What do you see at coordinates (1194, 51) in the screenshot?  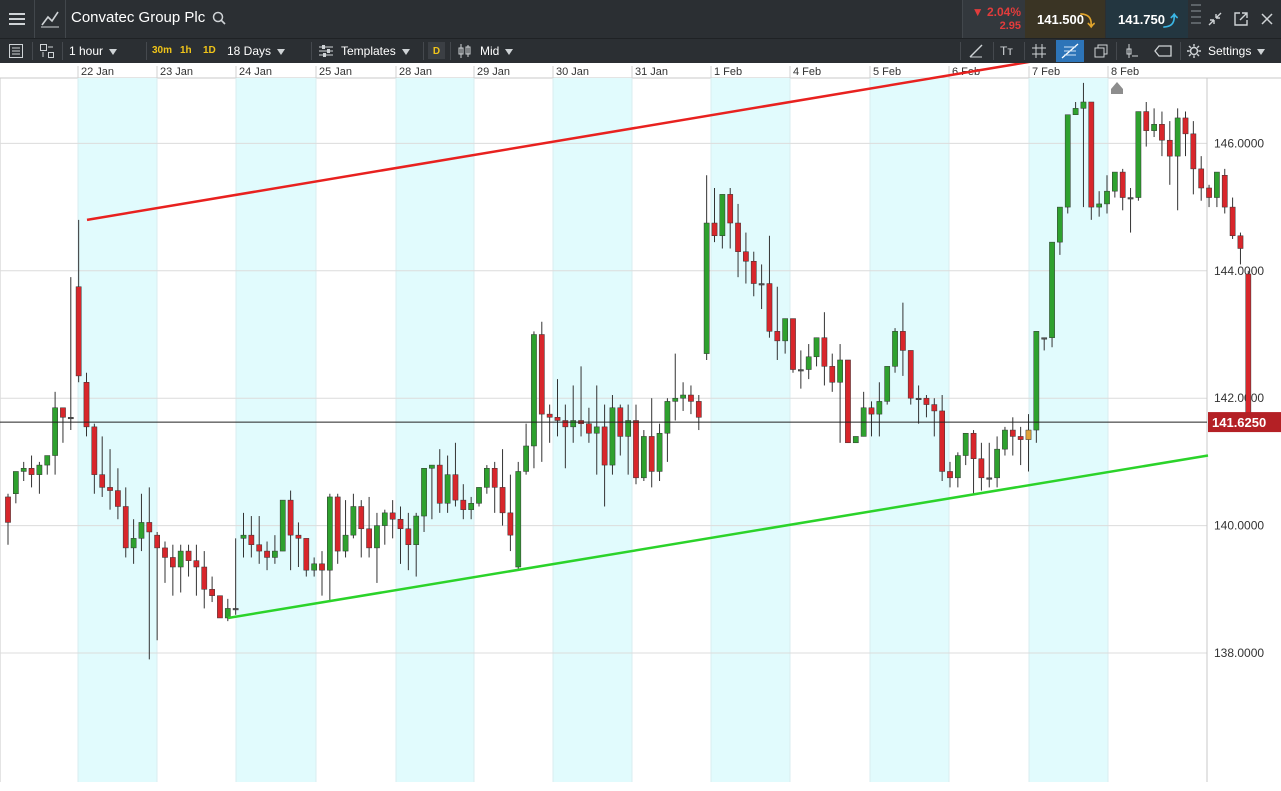 I see `gear-icon` at bounding box center [1194, 51].